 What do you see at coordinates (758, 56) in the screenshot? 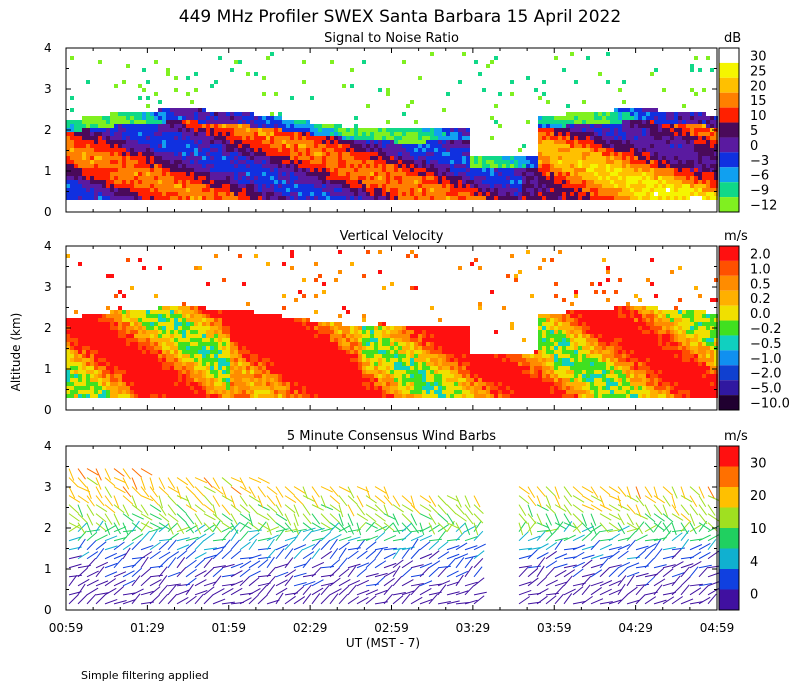
I see `colorbar-label: 30` at bounding box center [758, 56].